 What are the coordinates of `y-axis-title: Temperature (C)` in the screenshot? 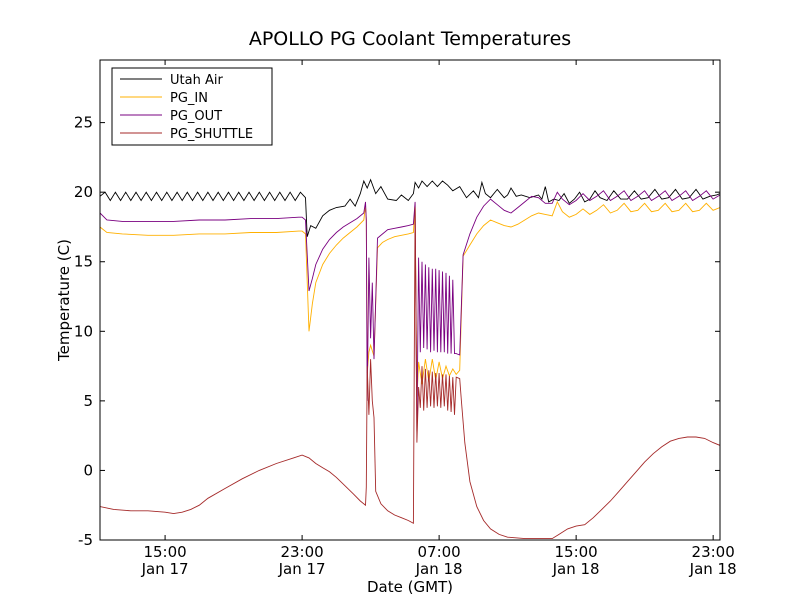 It's located at (64, 300).